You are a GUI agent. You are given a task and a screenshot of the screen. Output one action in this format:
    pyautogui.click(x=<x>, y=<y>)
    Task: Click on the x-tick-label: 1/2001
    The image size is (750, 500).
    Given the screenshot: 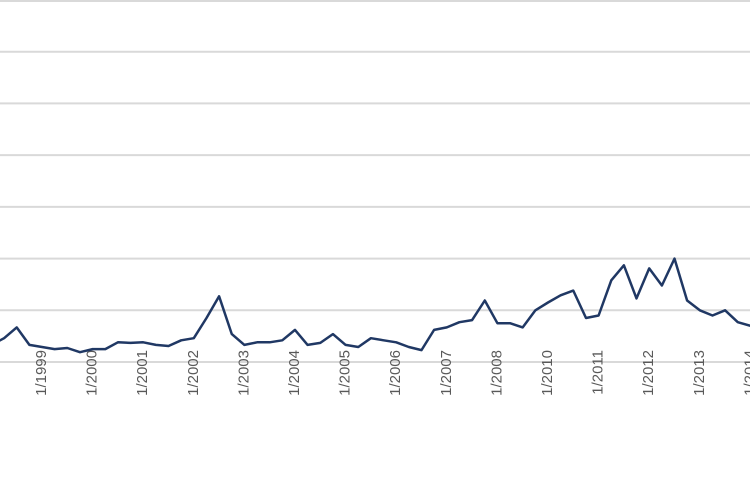 What is the action you would take?
    pyautogui.click(x=142, y=373)
    